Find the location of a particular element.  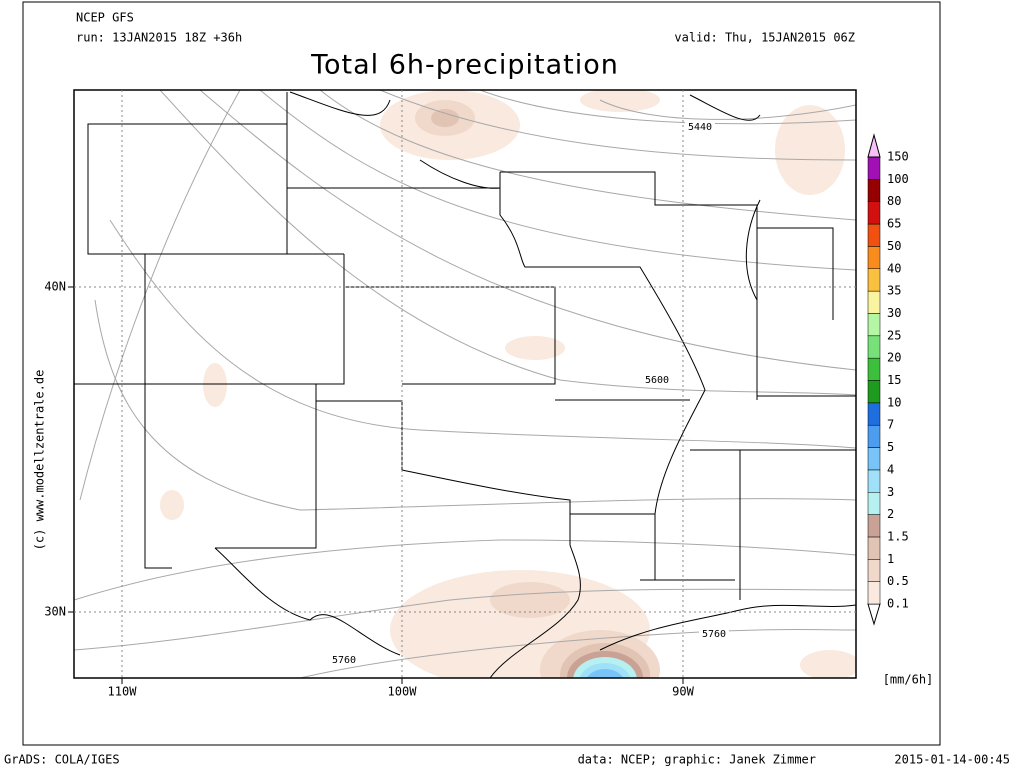

contour-label: 5600 is located at coordinates (657, 380).